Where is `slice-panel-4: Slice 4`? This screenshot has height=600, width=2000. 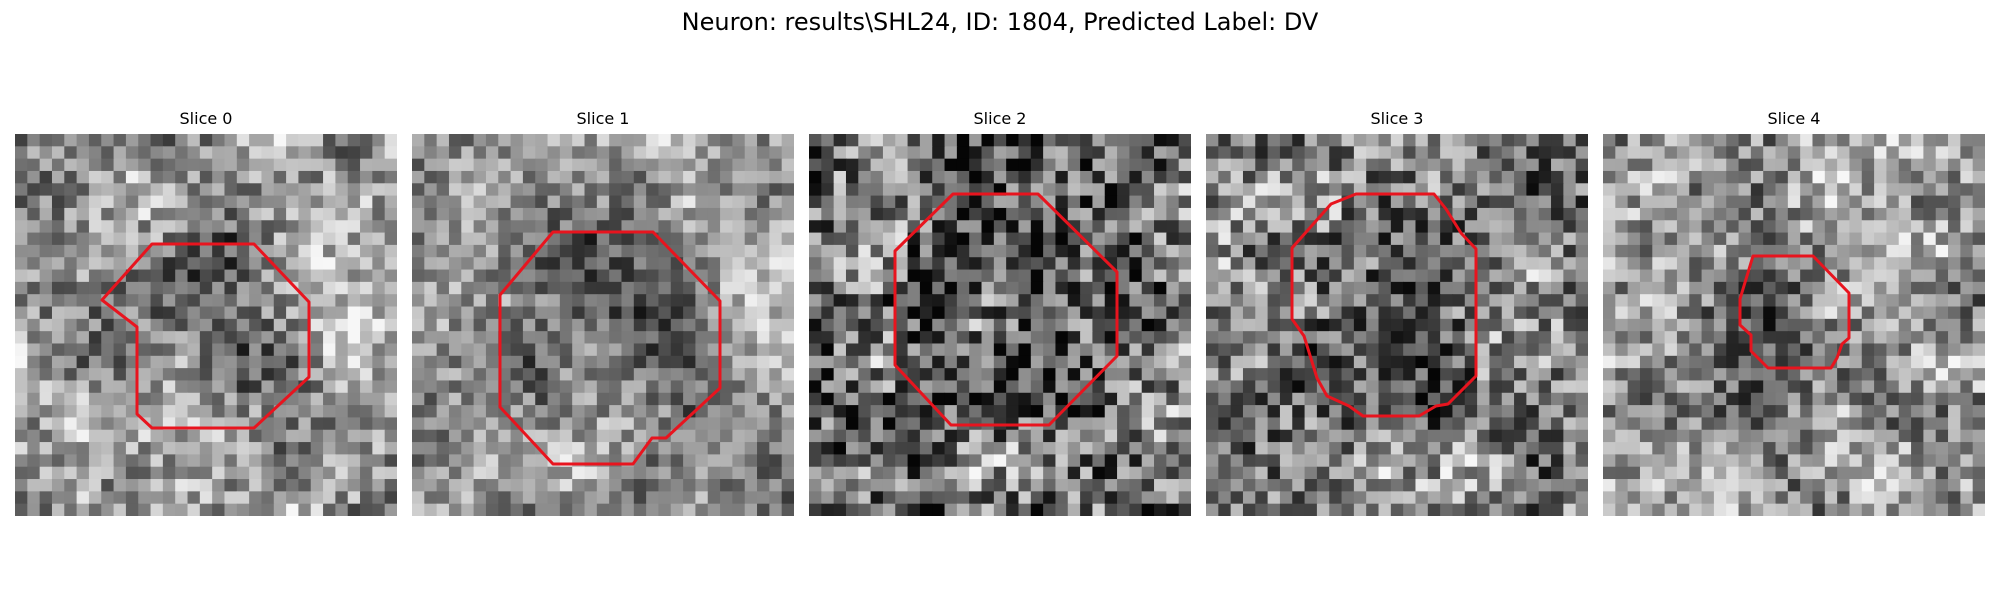 slice-panel-4: Slice 4 is located at coordinates (1794, 313).